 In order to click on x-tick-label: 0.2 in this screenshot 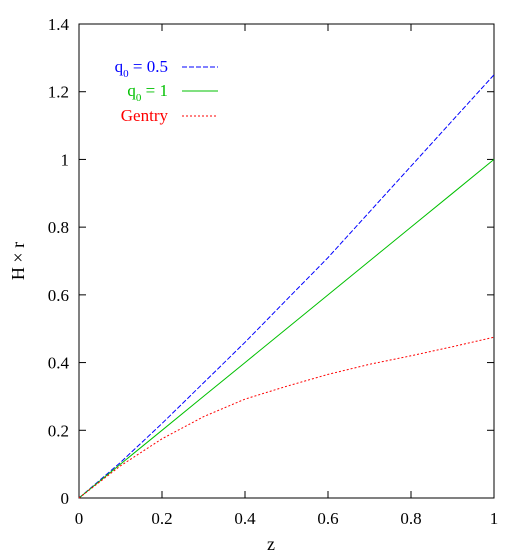, I will do `click(161, 518)`.